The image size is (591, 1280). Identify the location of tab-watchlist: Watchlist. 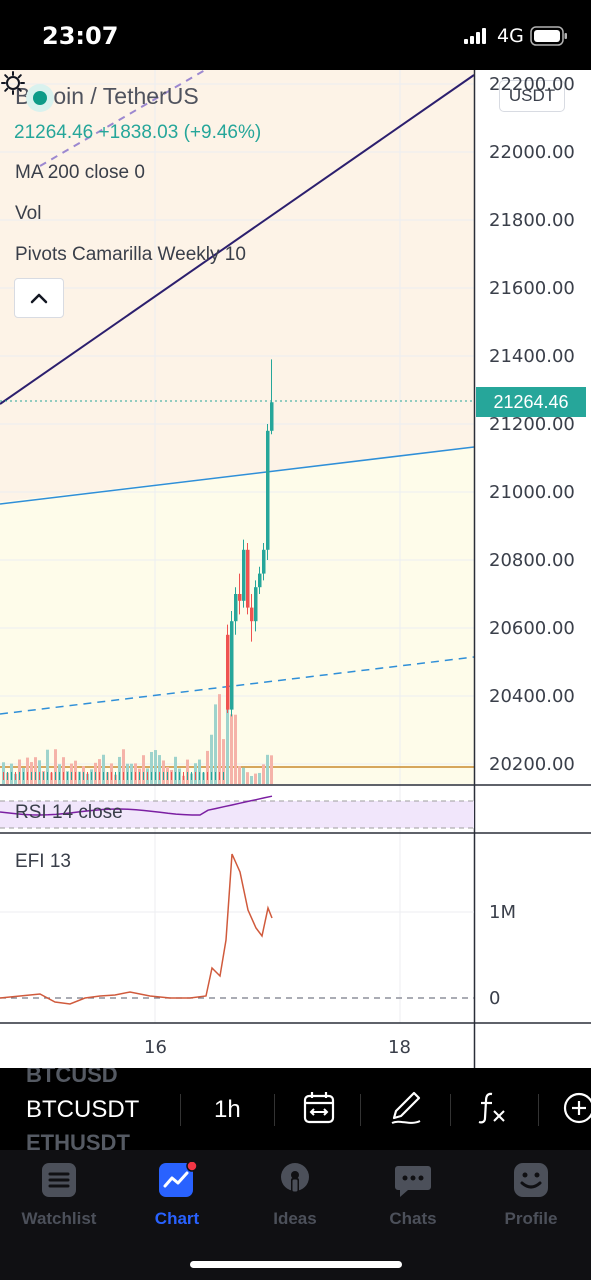
(59, 1195).